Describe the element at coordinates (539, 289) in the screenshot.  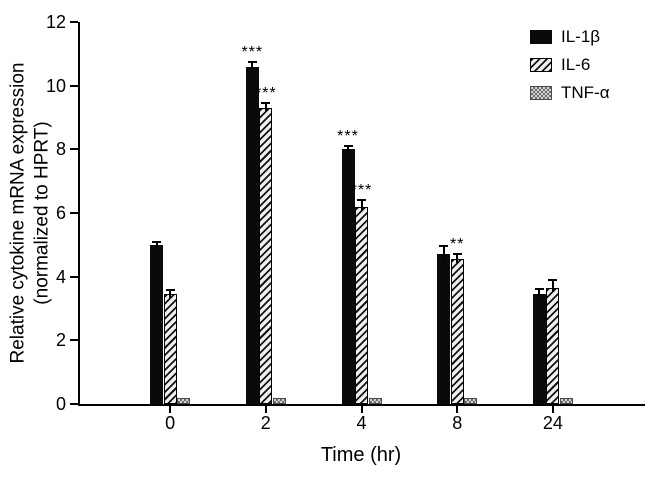
I see `error-bar-cap-il1-t24` at that location.